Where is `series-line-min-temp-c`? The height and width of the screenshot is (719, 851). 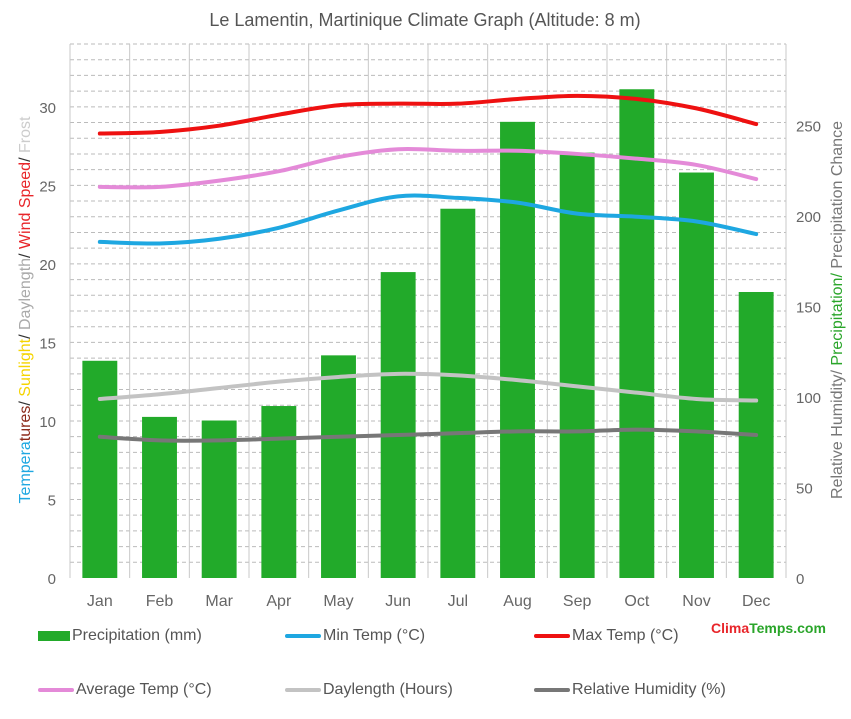
series-line-min-temp-c is located at coordinates (428, 219).